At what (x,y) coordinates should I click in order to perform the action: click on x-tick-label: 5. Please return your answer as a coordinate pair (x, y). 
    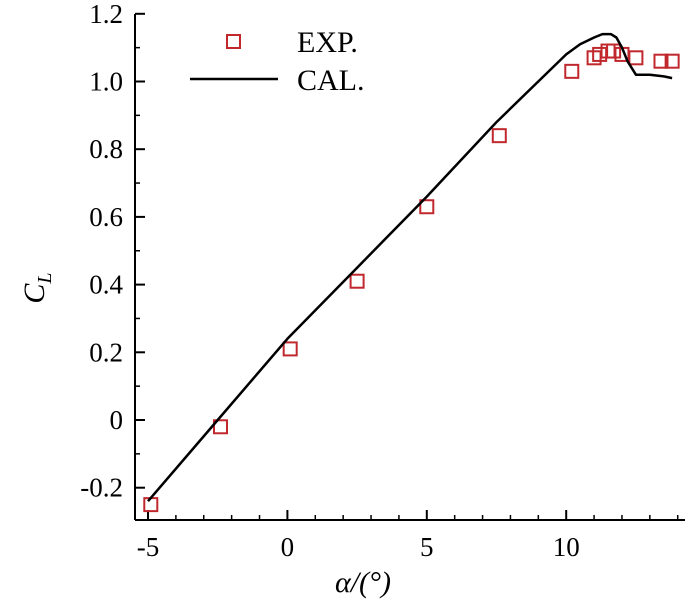
    Looking at the image, I should click on (427, 547).